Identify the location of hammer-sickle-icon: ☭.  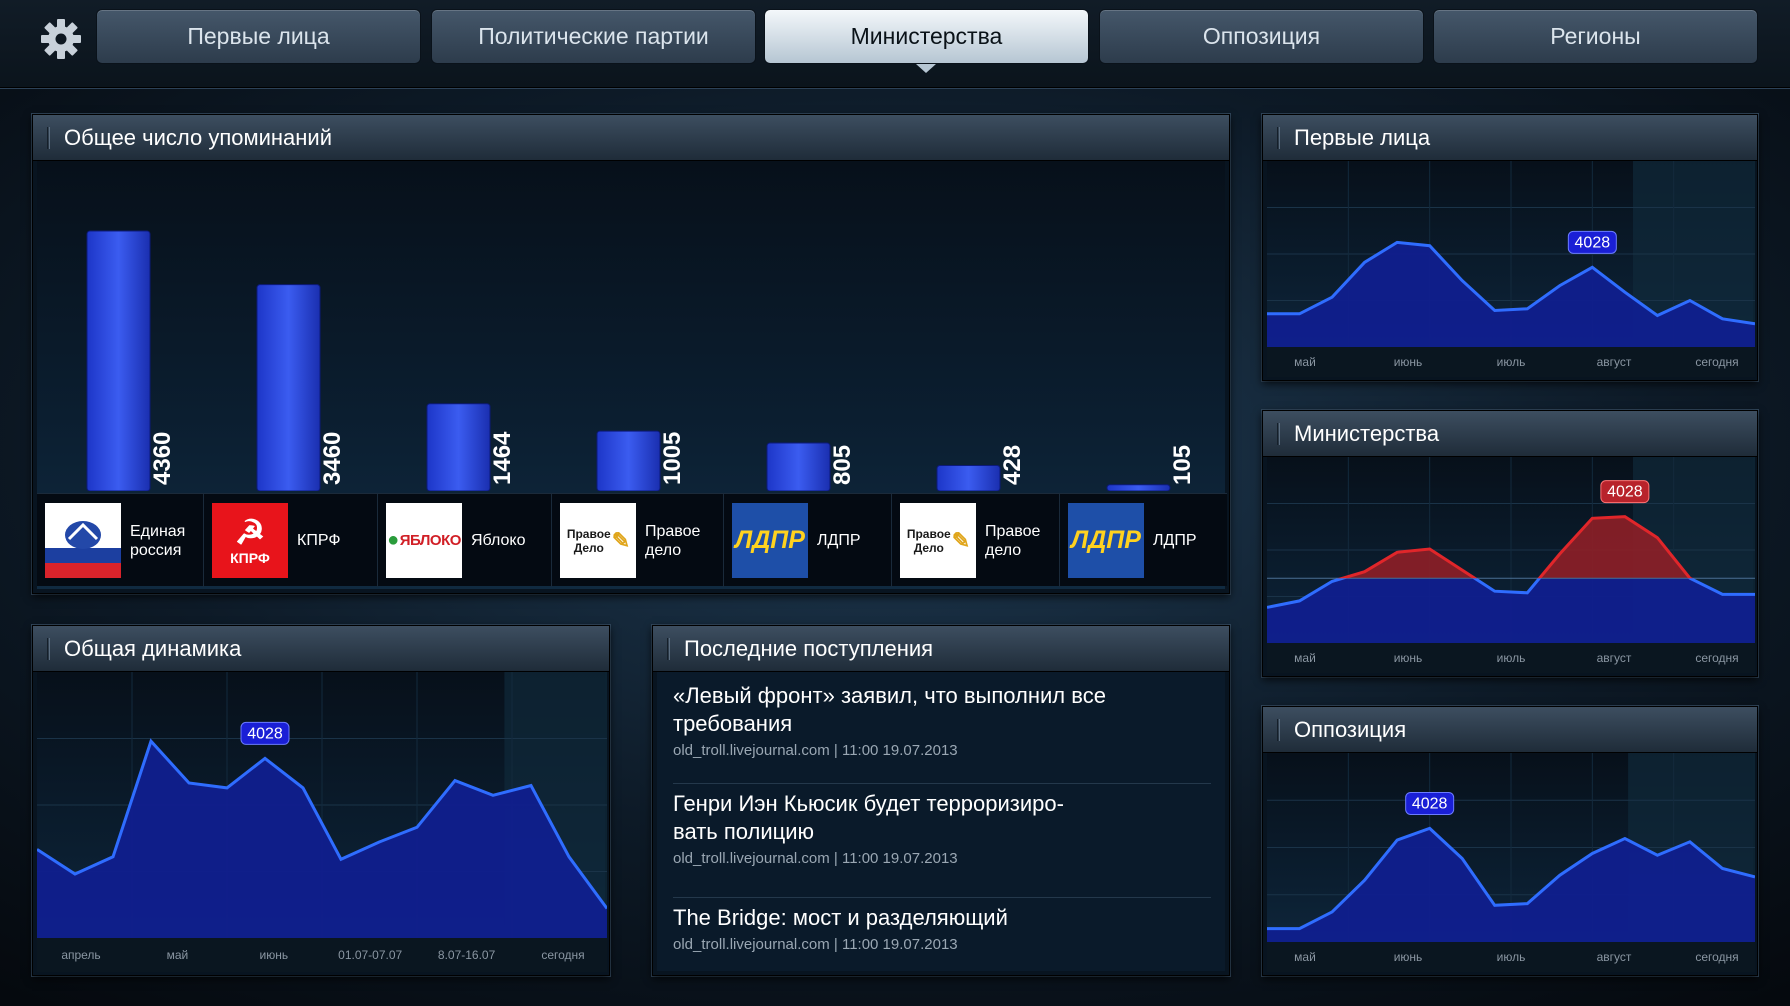
(250, 532).